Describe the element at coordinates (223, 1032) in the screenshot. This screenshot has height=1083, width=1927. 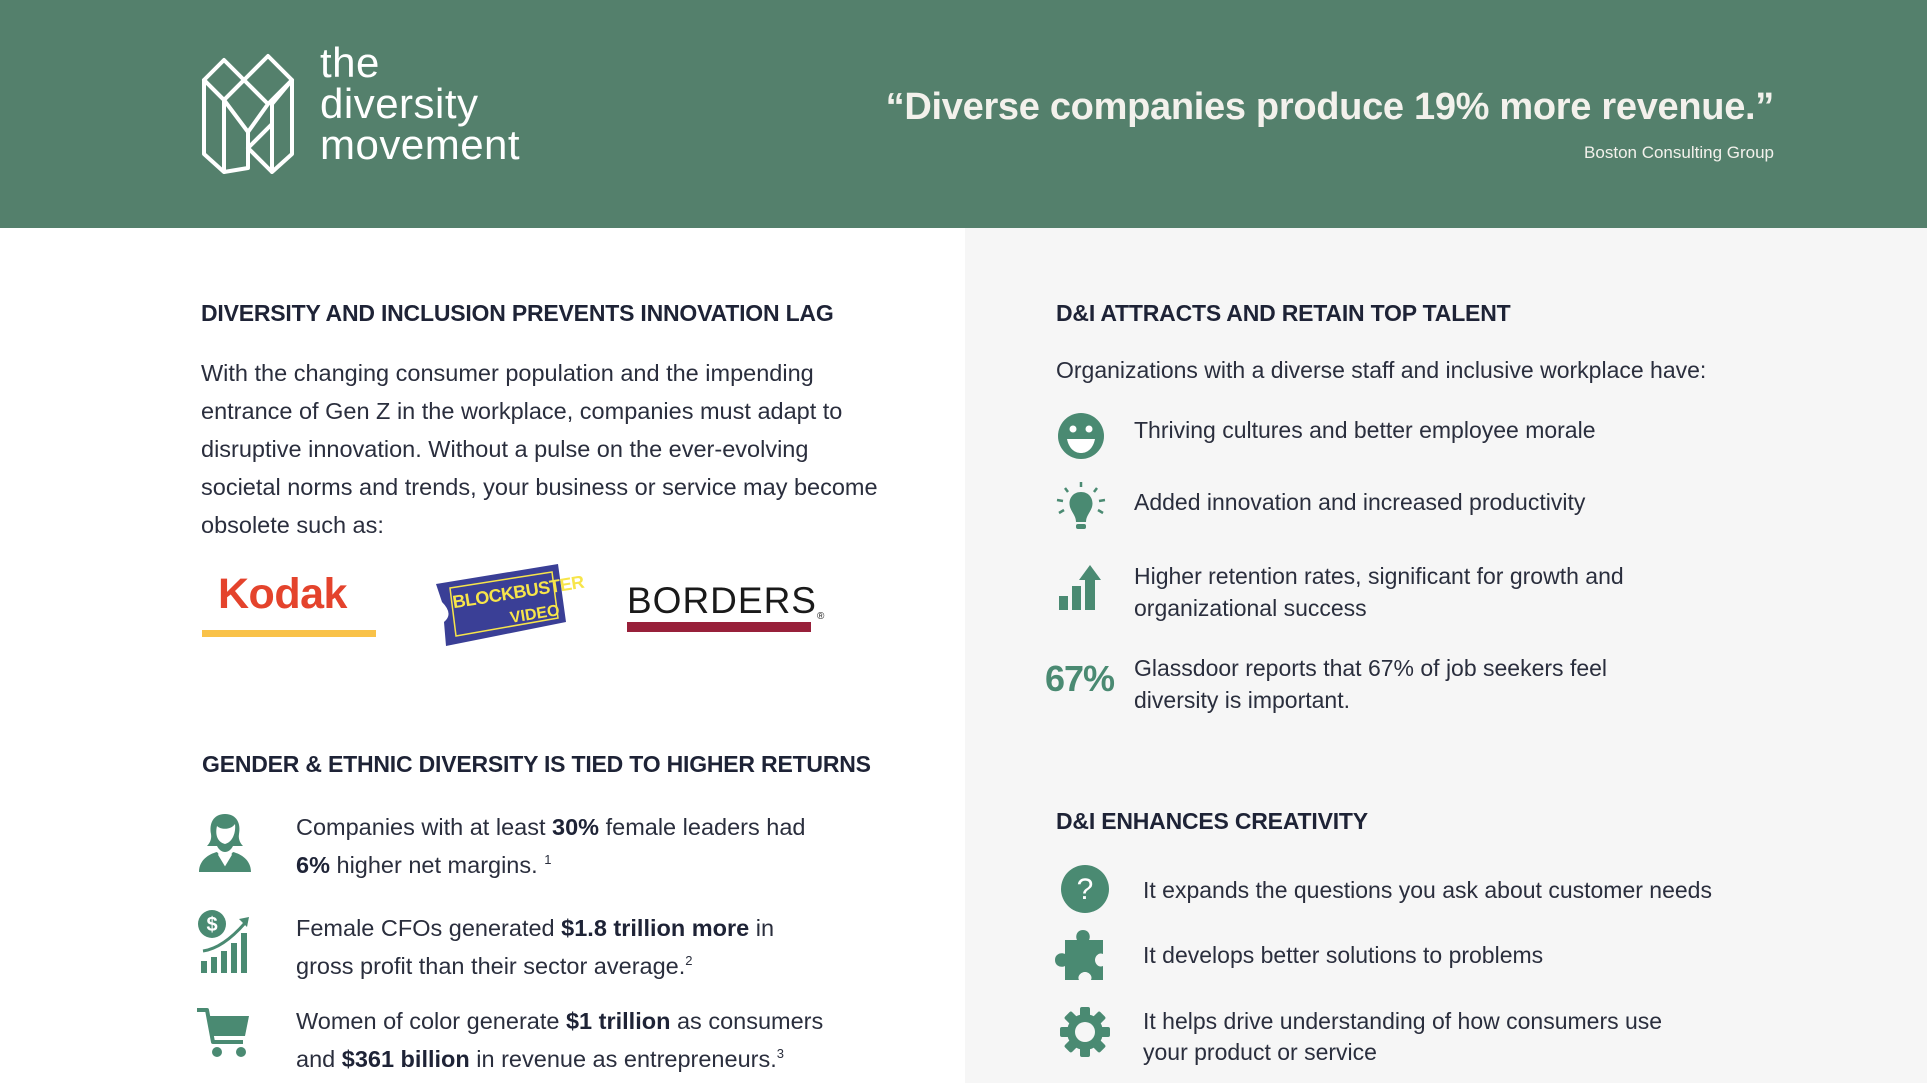
I see `shopping-cart-icon` at that location.